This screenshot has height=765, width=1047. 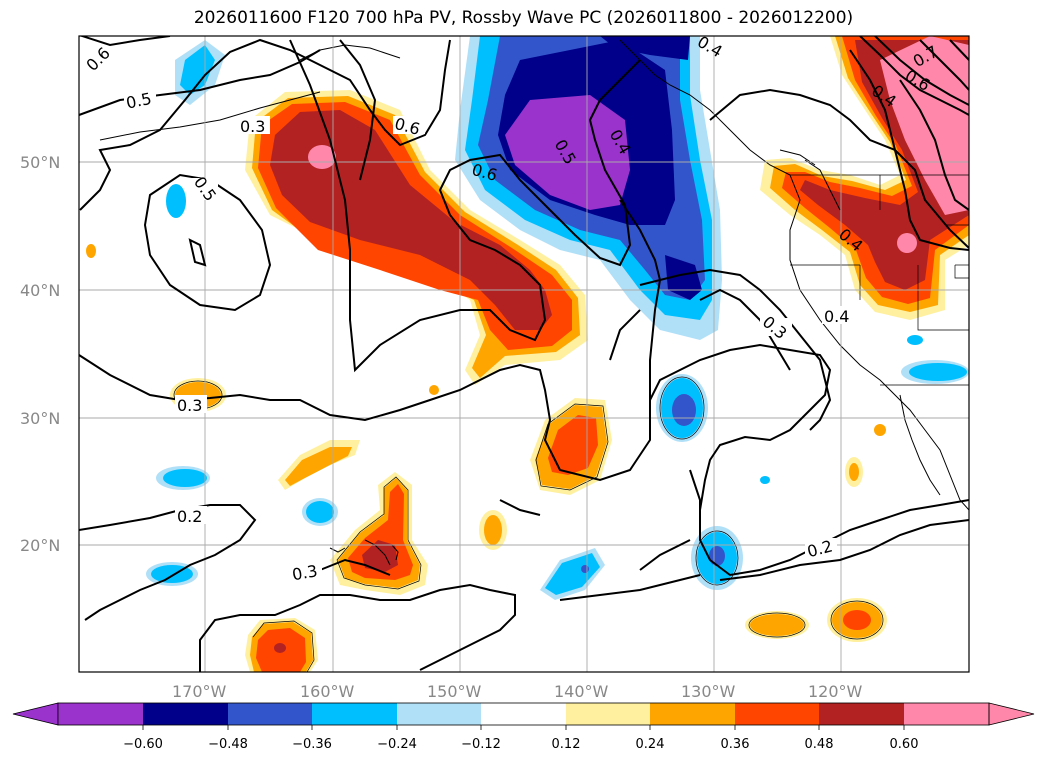 I want to click on colorbar-tick-label: −0.12, so click(x=481, y=744).